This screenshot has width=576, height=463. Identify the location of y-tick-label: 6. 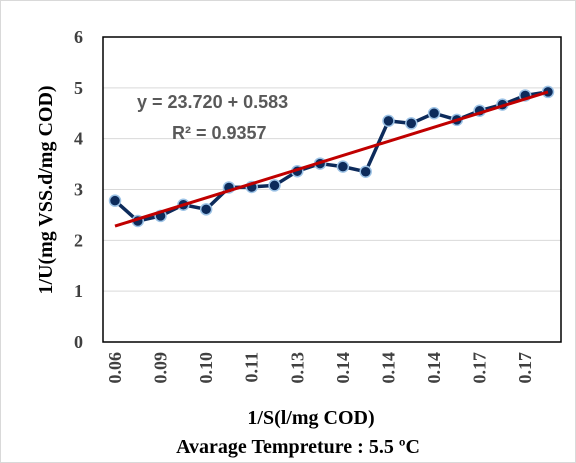
(78, 37).